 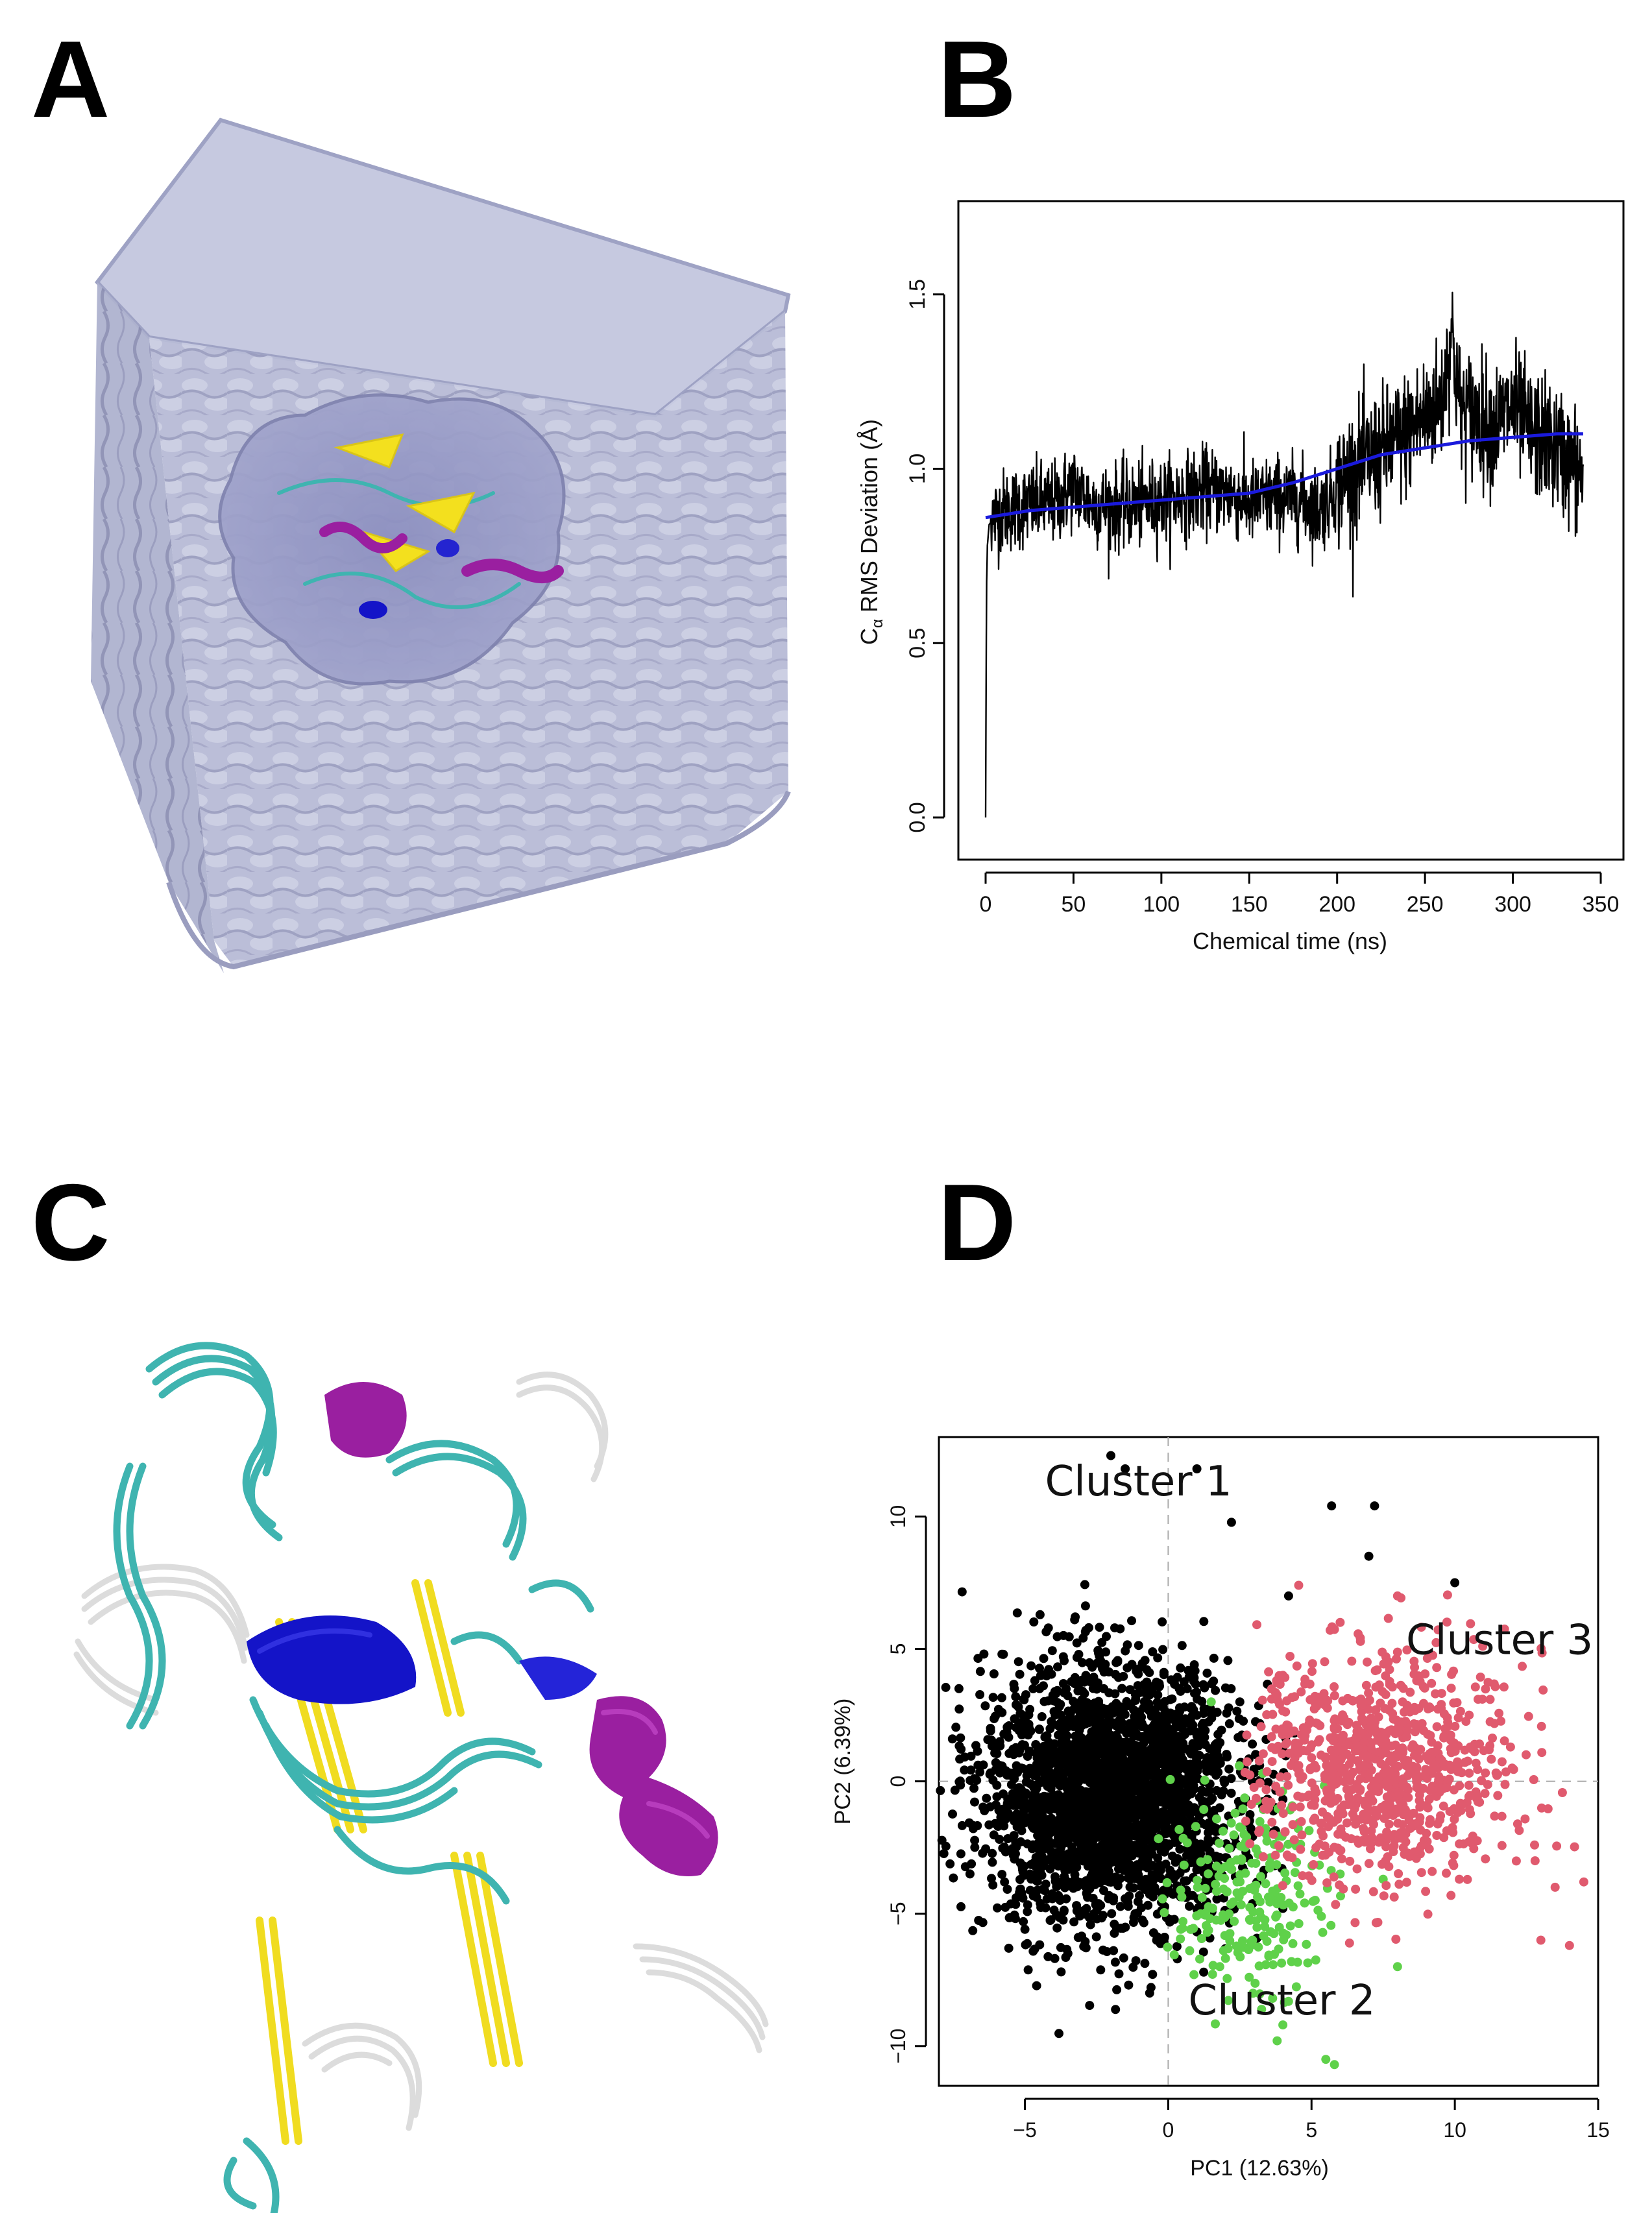 What do you see at coordinates (977, 79) in the screenshot?
I see `panel-label-b: B` at bounding box center [977, 79].